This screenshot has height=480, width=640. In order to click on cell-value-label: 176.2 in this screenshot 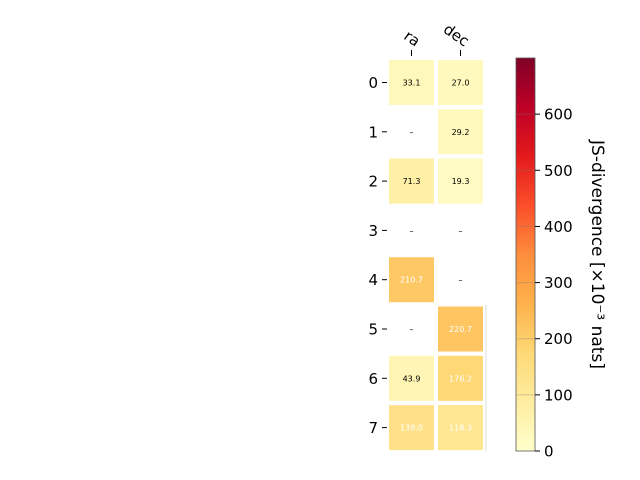, I will do `click(460, 378)`.